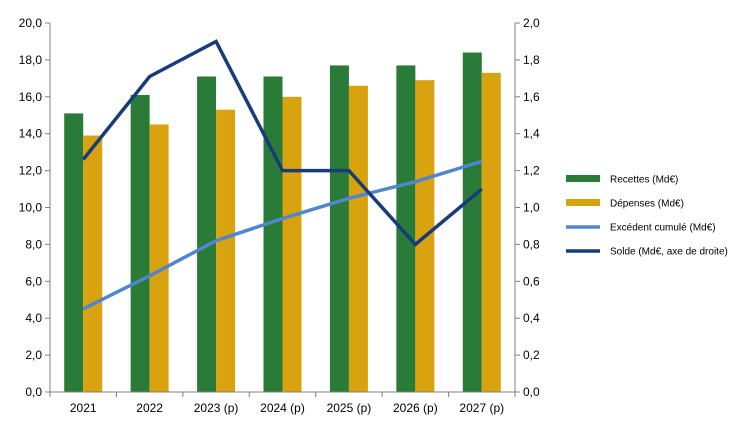 The width and height of the screenshot is (755, 428). Describe the element at coordinates (83, 408) in the screenshot. I see `x-tick-label: 2021` at that location.